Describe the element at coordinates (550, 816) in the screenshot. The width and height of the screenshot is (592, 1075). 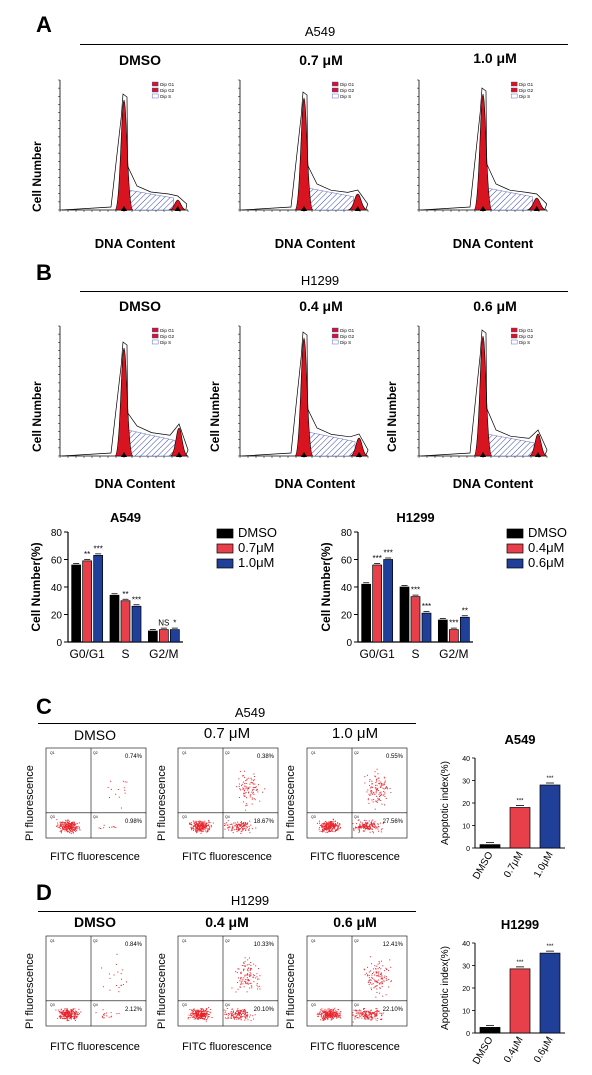
I see `apoptosis-a549-bar-1.0μM` at that location.